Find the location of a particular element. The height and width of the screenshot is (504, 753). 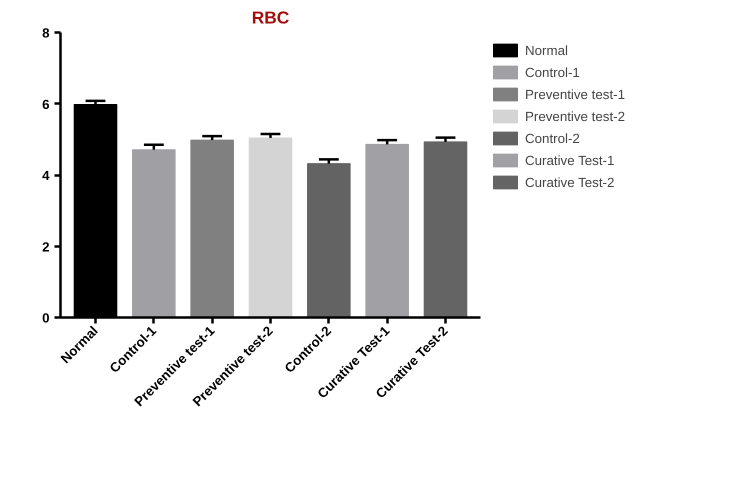

y-tick-label: 2 is located at coordinates (46, 246).